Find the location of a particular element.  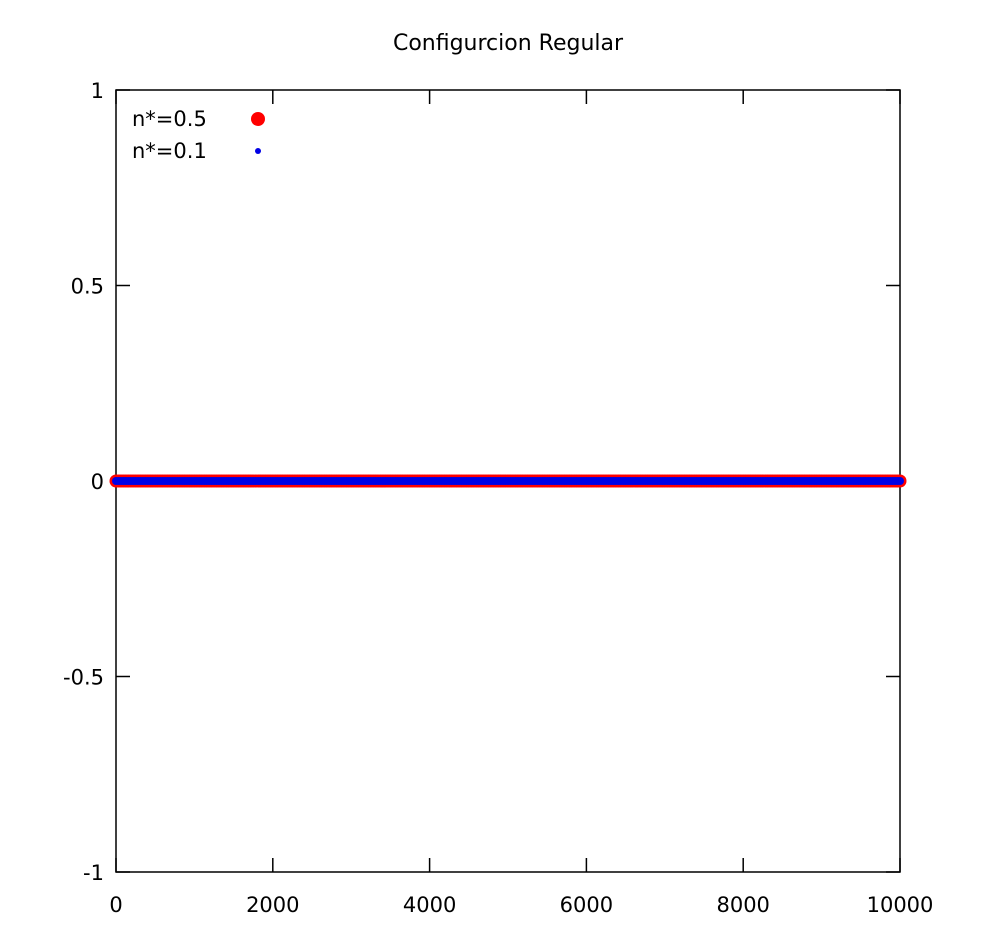

y-tick-label: 0 is located at coordinates (97, 482).